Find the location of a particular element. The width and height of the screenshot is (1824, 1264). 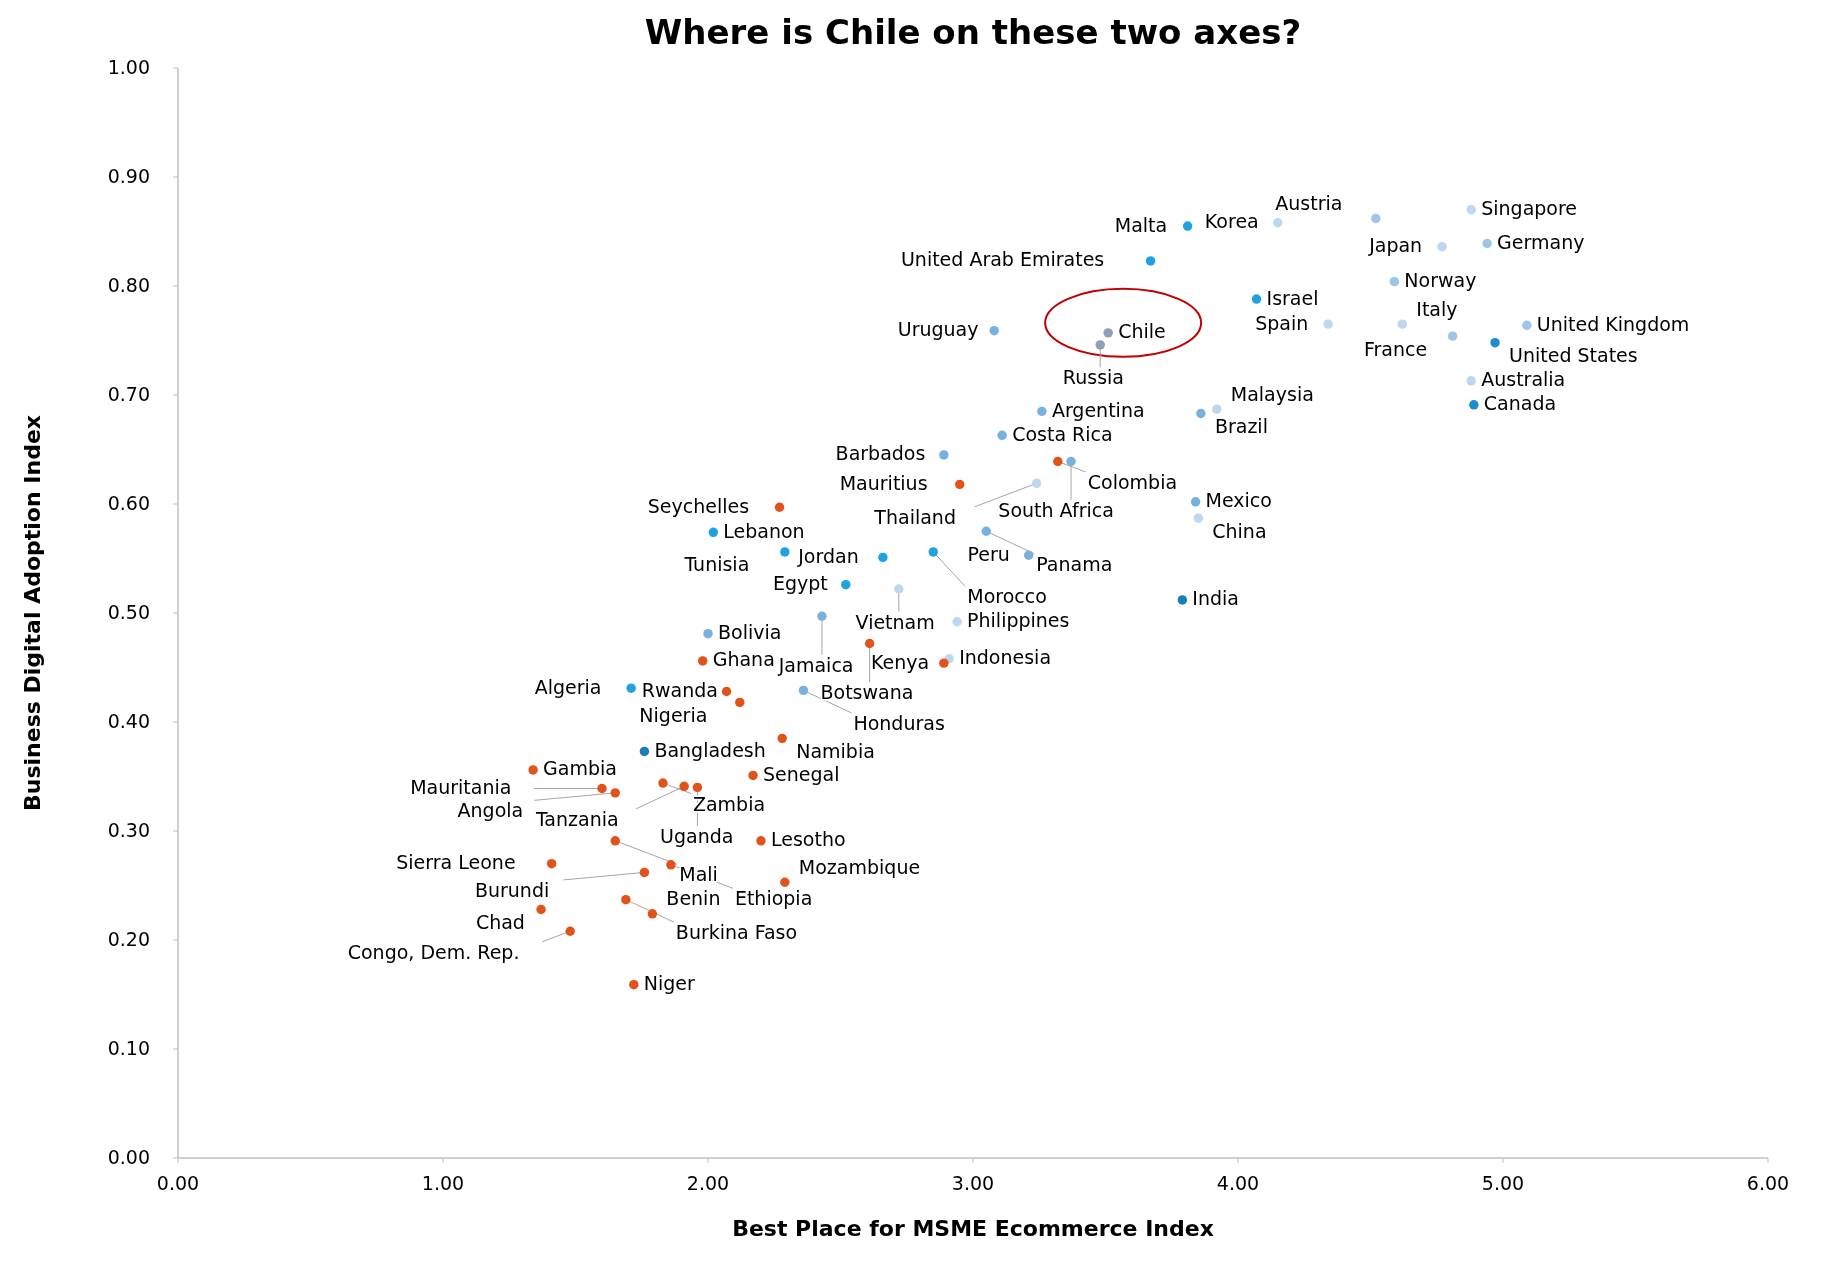

annotation: Benin is located at coordinates (693, 898).